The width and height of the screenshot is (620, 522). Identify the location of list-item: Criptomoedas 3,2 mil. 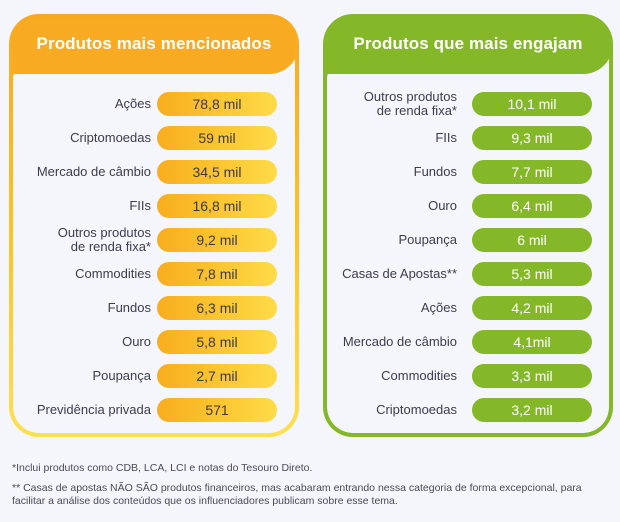
(468, 410).